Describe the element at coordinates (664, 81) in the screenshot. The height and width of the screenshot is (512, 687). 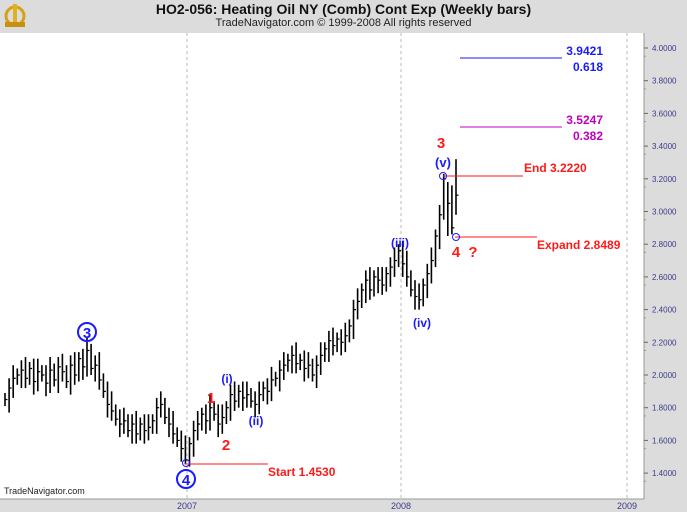
I see `y-tick-label: 3.8000` at that location.